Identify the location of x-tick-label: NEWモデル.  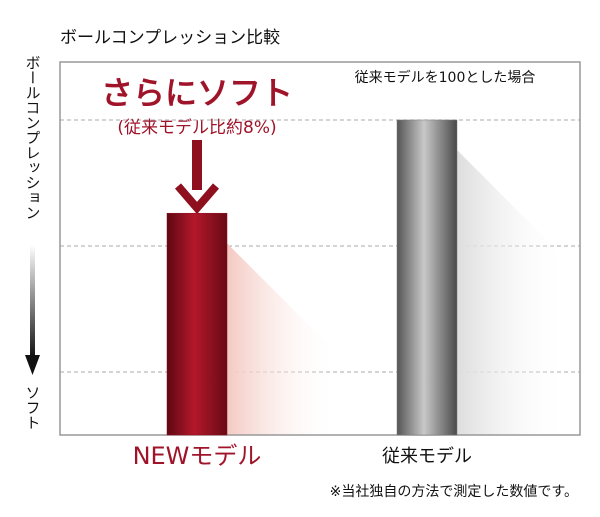
(197, 456).